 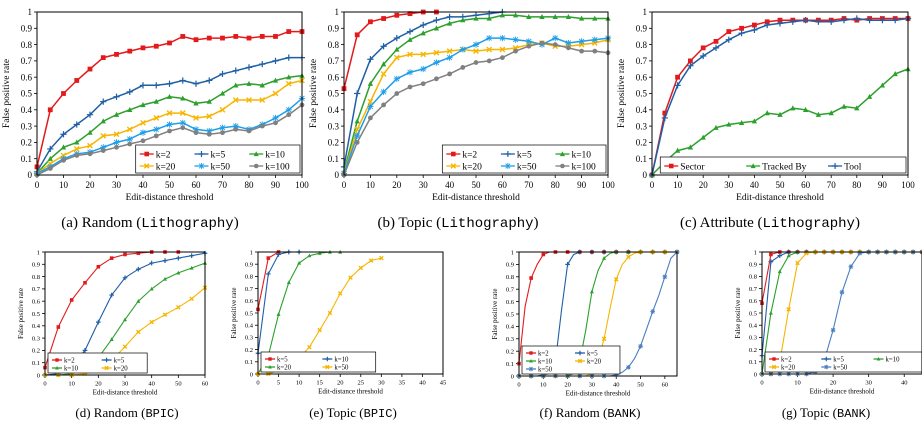 What do you see at coordinates (583, 167) in the screenshot?
I see `legend-label: k=100` at bounding box center [583, 167].